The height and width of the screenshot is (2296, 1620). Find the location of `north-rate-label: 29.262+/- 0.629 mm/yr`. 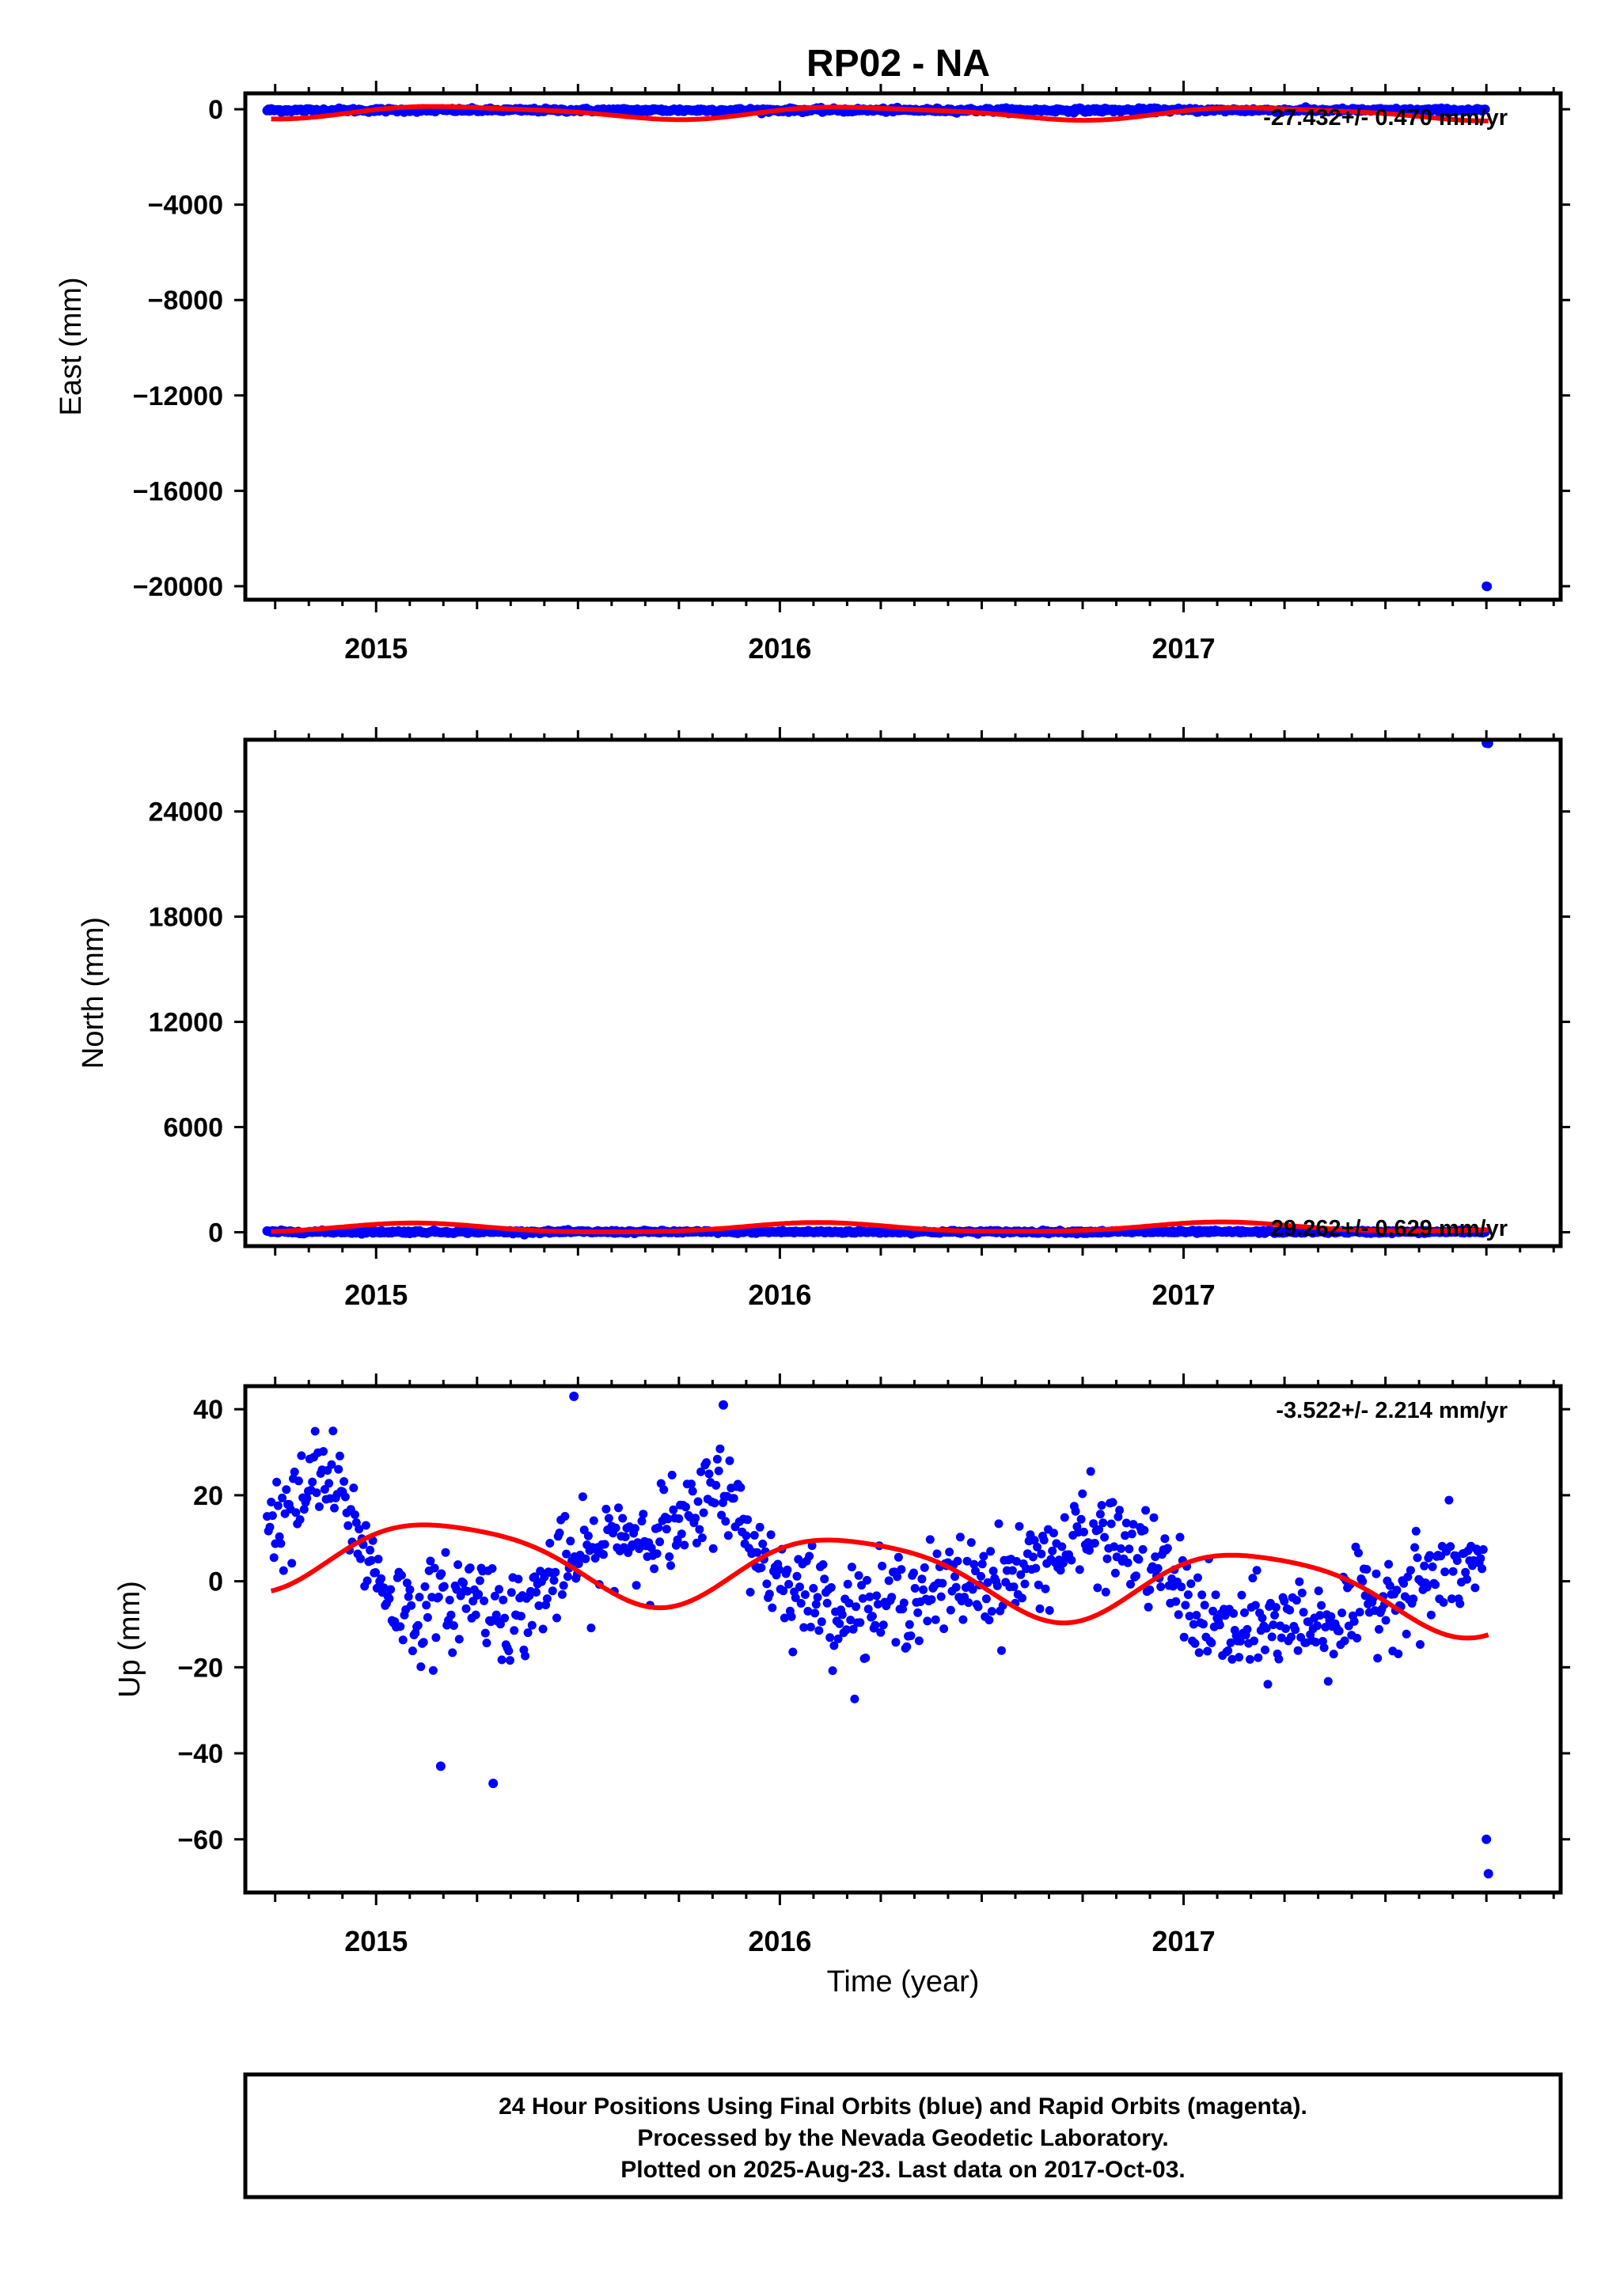

north-rate-label: 29.262+/- 0.629 mm/yr is located at coordinates (1389, 1228).